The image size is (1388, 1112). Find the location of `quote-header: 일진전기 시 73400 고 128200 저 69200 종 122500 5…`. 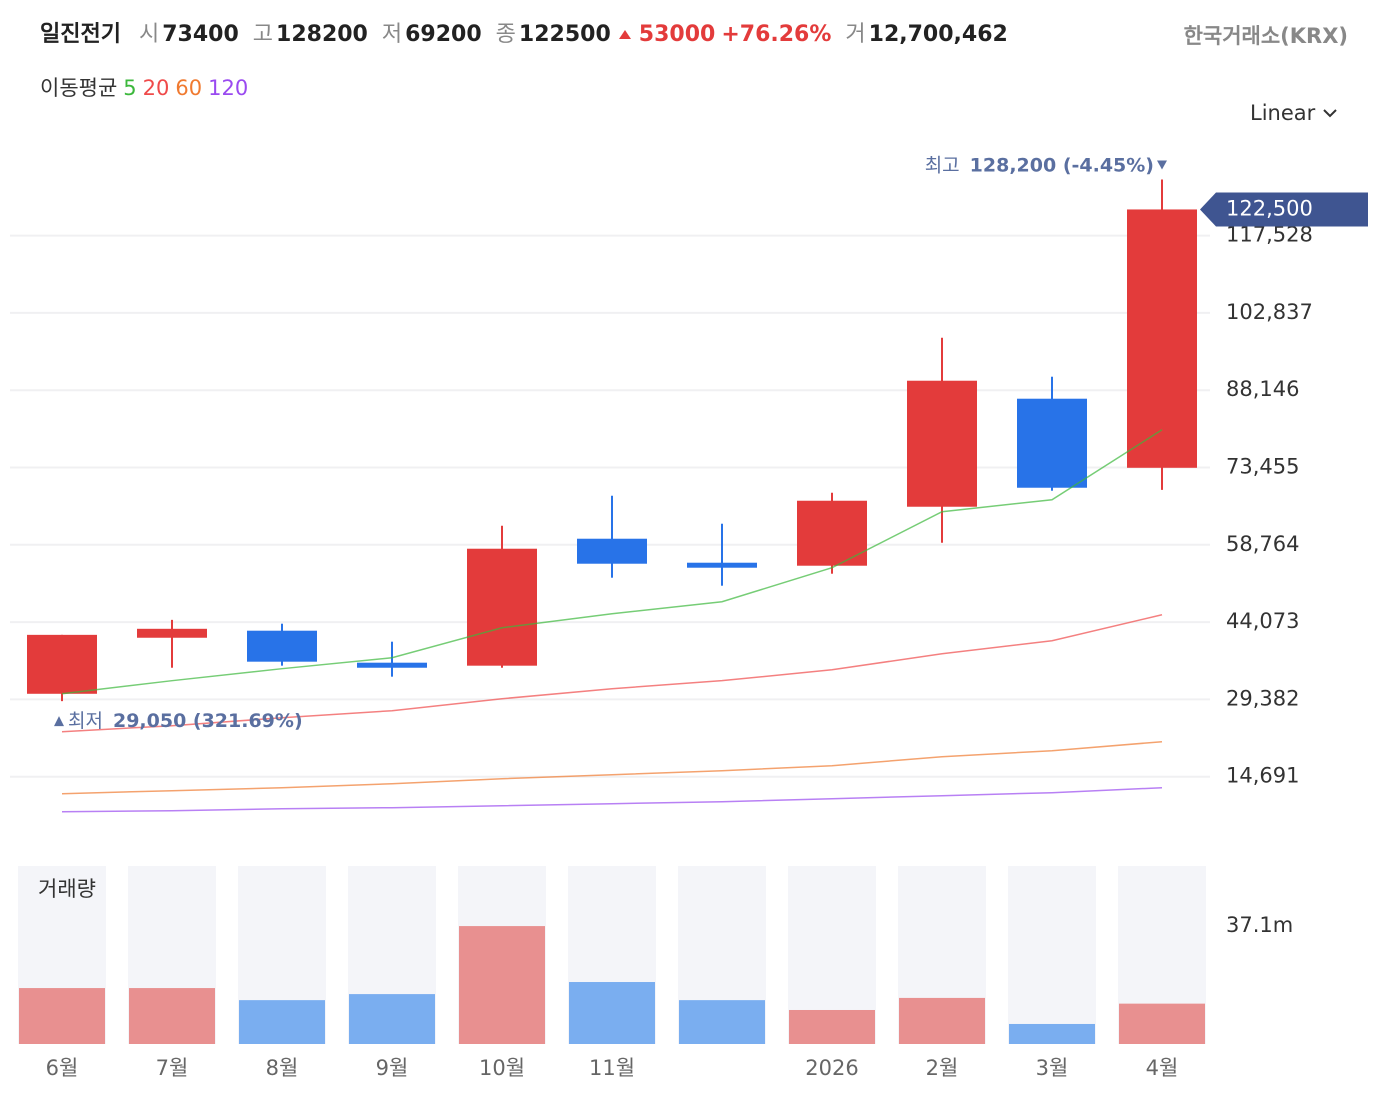

quote-header: 일진전기 시 73400 고 128200 저 69200 종 122500 5… is located at coordinates (524, 32).